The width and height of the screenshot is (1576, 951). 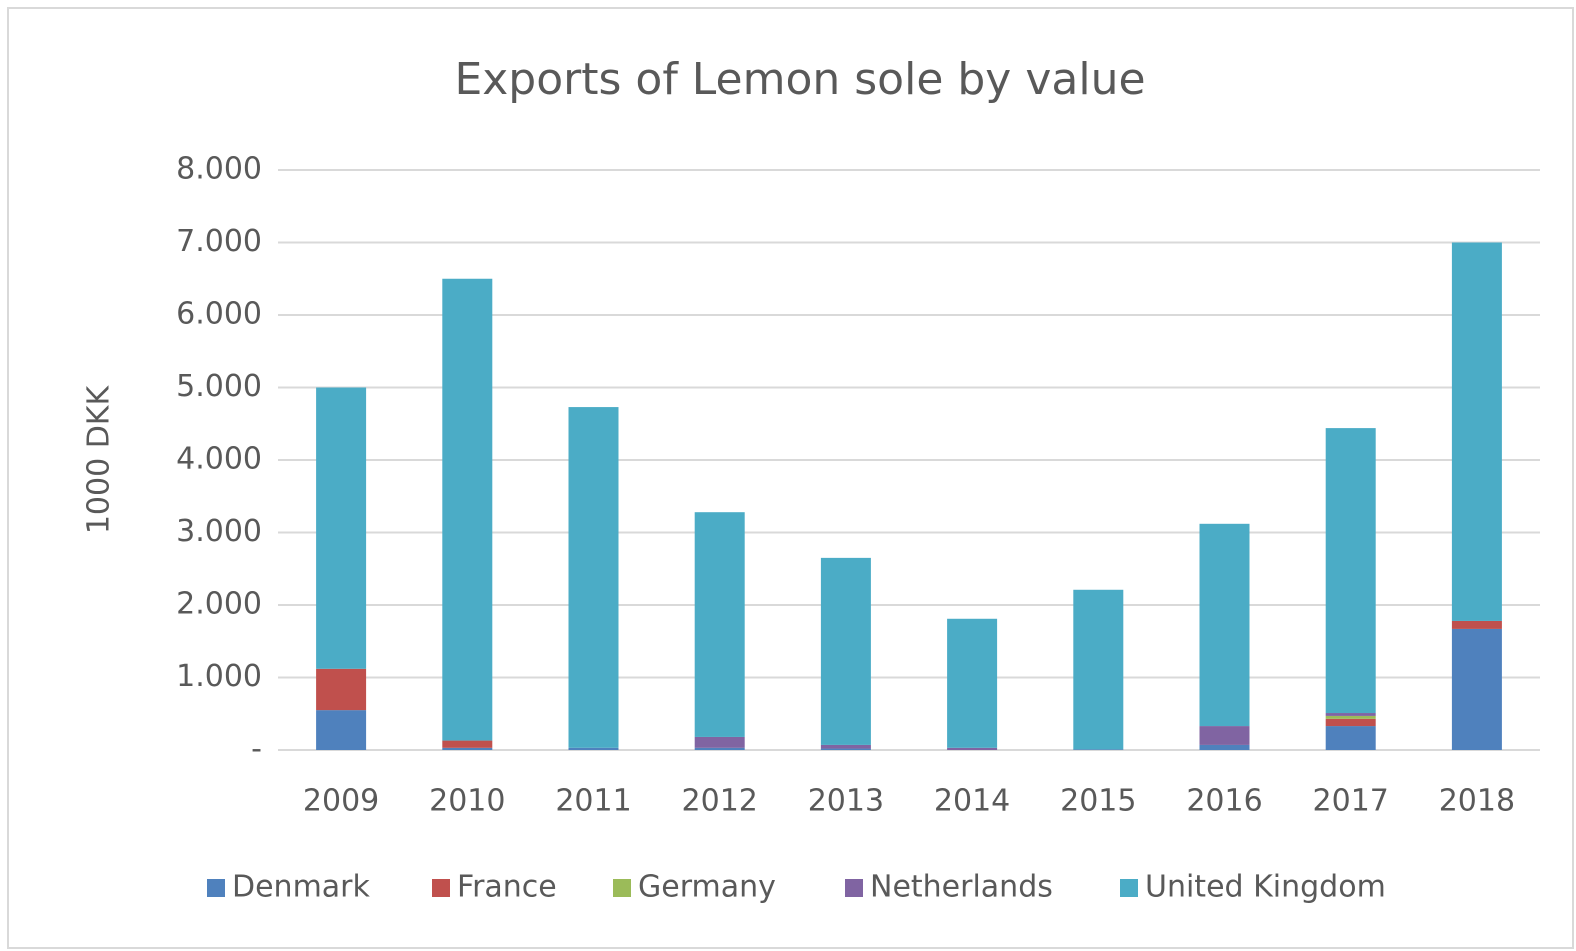 I want to click on y-tick-label: 6.000, so click(x=219, y=314).